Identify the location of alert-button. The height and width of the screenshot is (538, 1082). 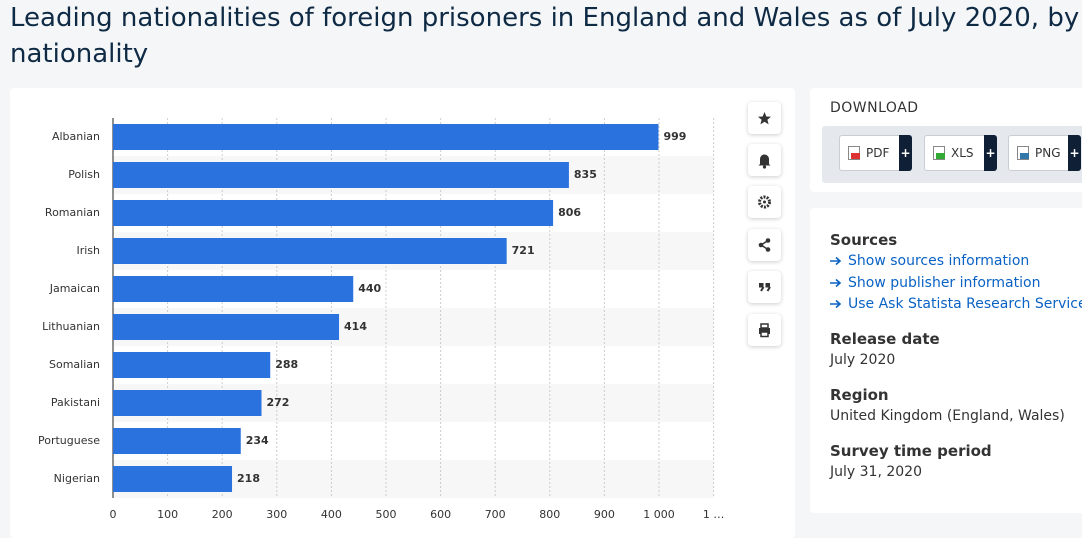
(764, 160).